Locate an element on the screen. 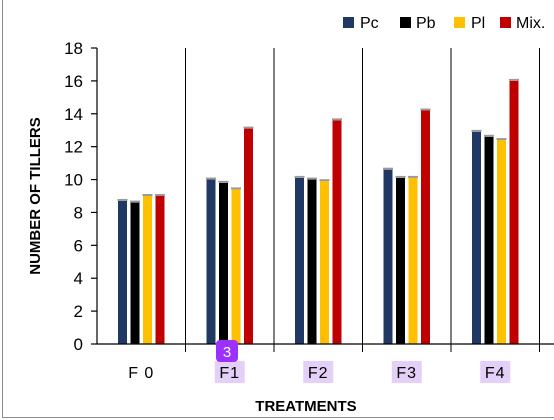  annotation-badge: 3 is located at coordinates (227, 351).